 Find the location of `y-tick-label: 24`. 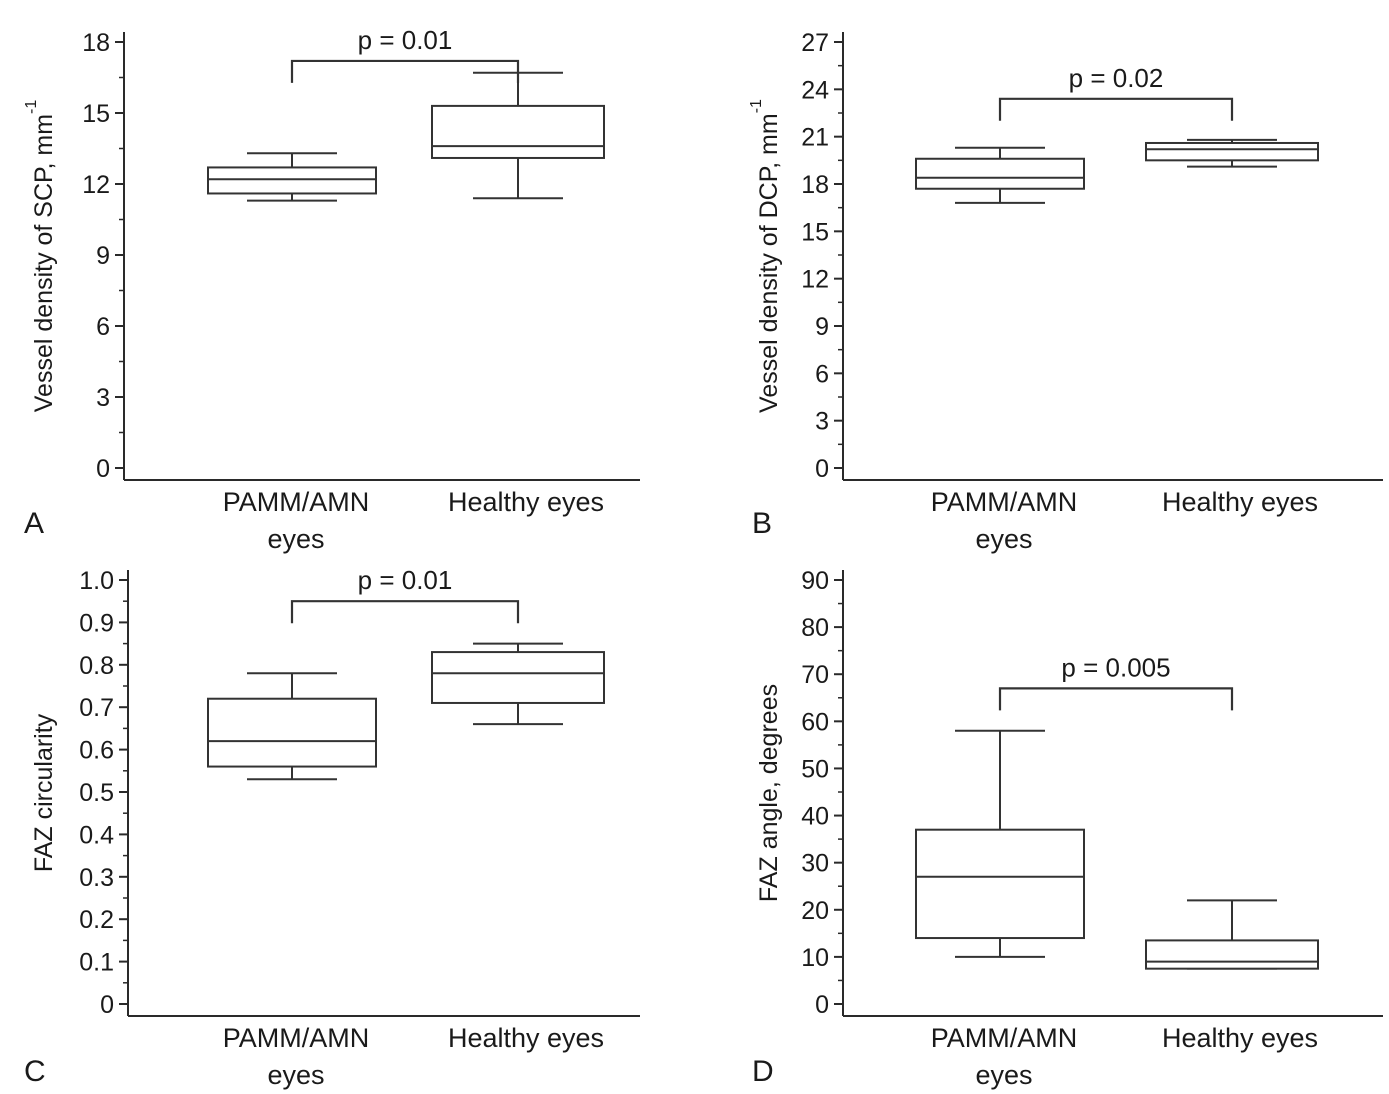

y-tick-label: 24 is located at coordinates (815, 90).